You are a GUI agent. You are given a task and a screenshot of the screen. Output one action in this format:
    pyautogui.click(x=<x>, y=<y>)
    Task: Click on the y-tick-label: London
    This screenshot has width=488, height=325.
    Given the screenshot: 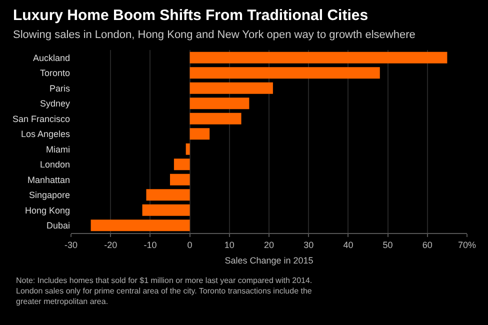 What is the action you would take?
    pyautogui.click(x=55, y=165)
    